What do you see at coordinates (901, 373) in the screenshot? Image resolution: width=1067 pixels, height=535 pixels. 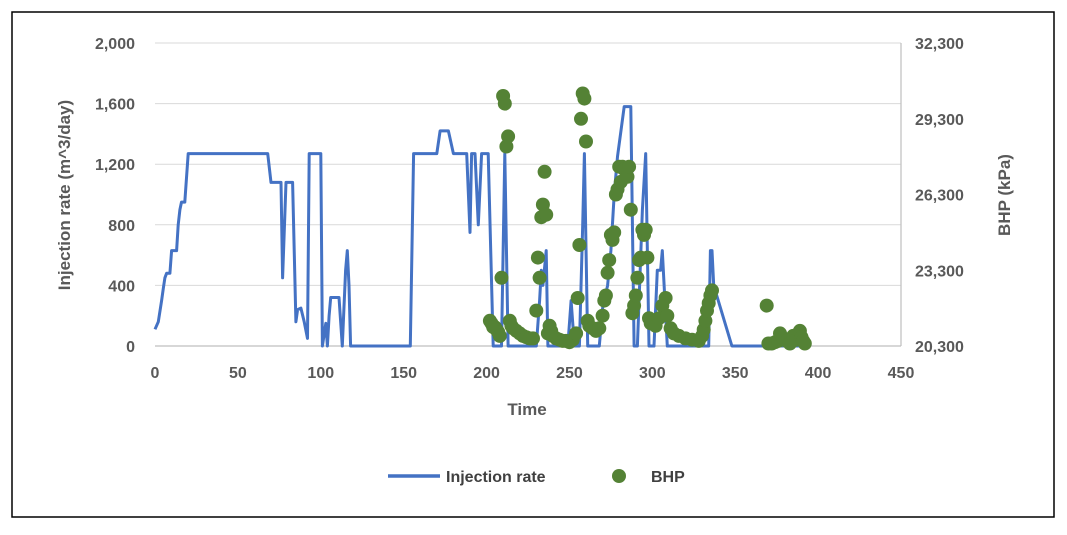 I see `x-tick-label: 450` at bounding box center [901, 373].